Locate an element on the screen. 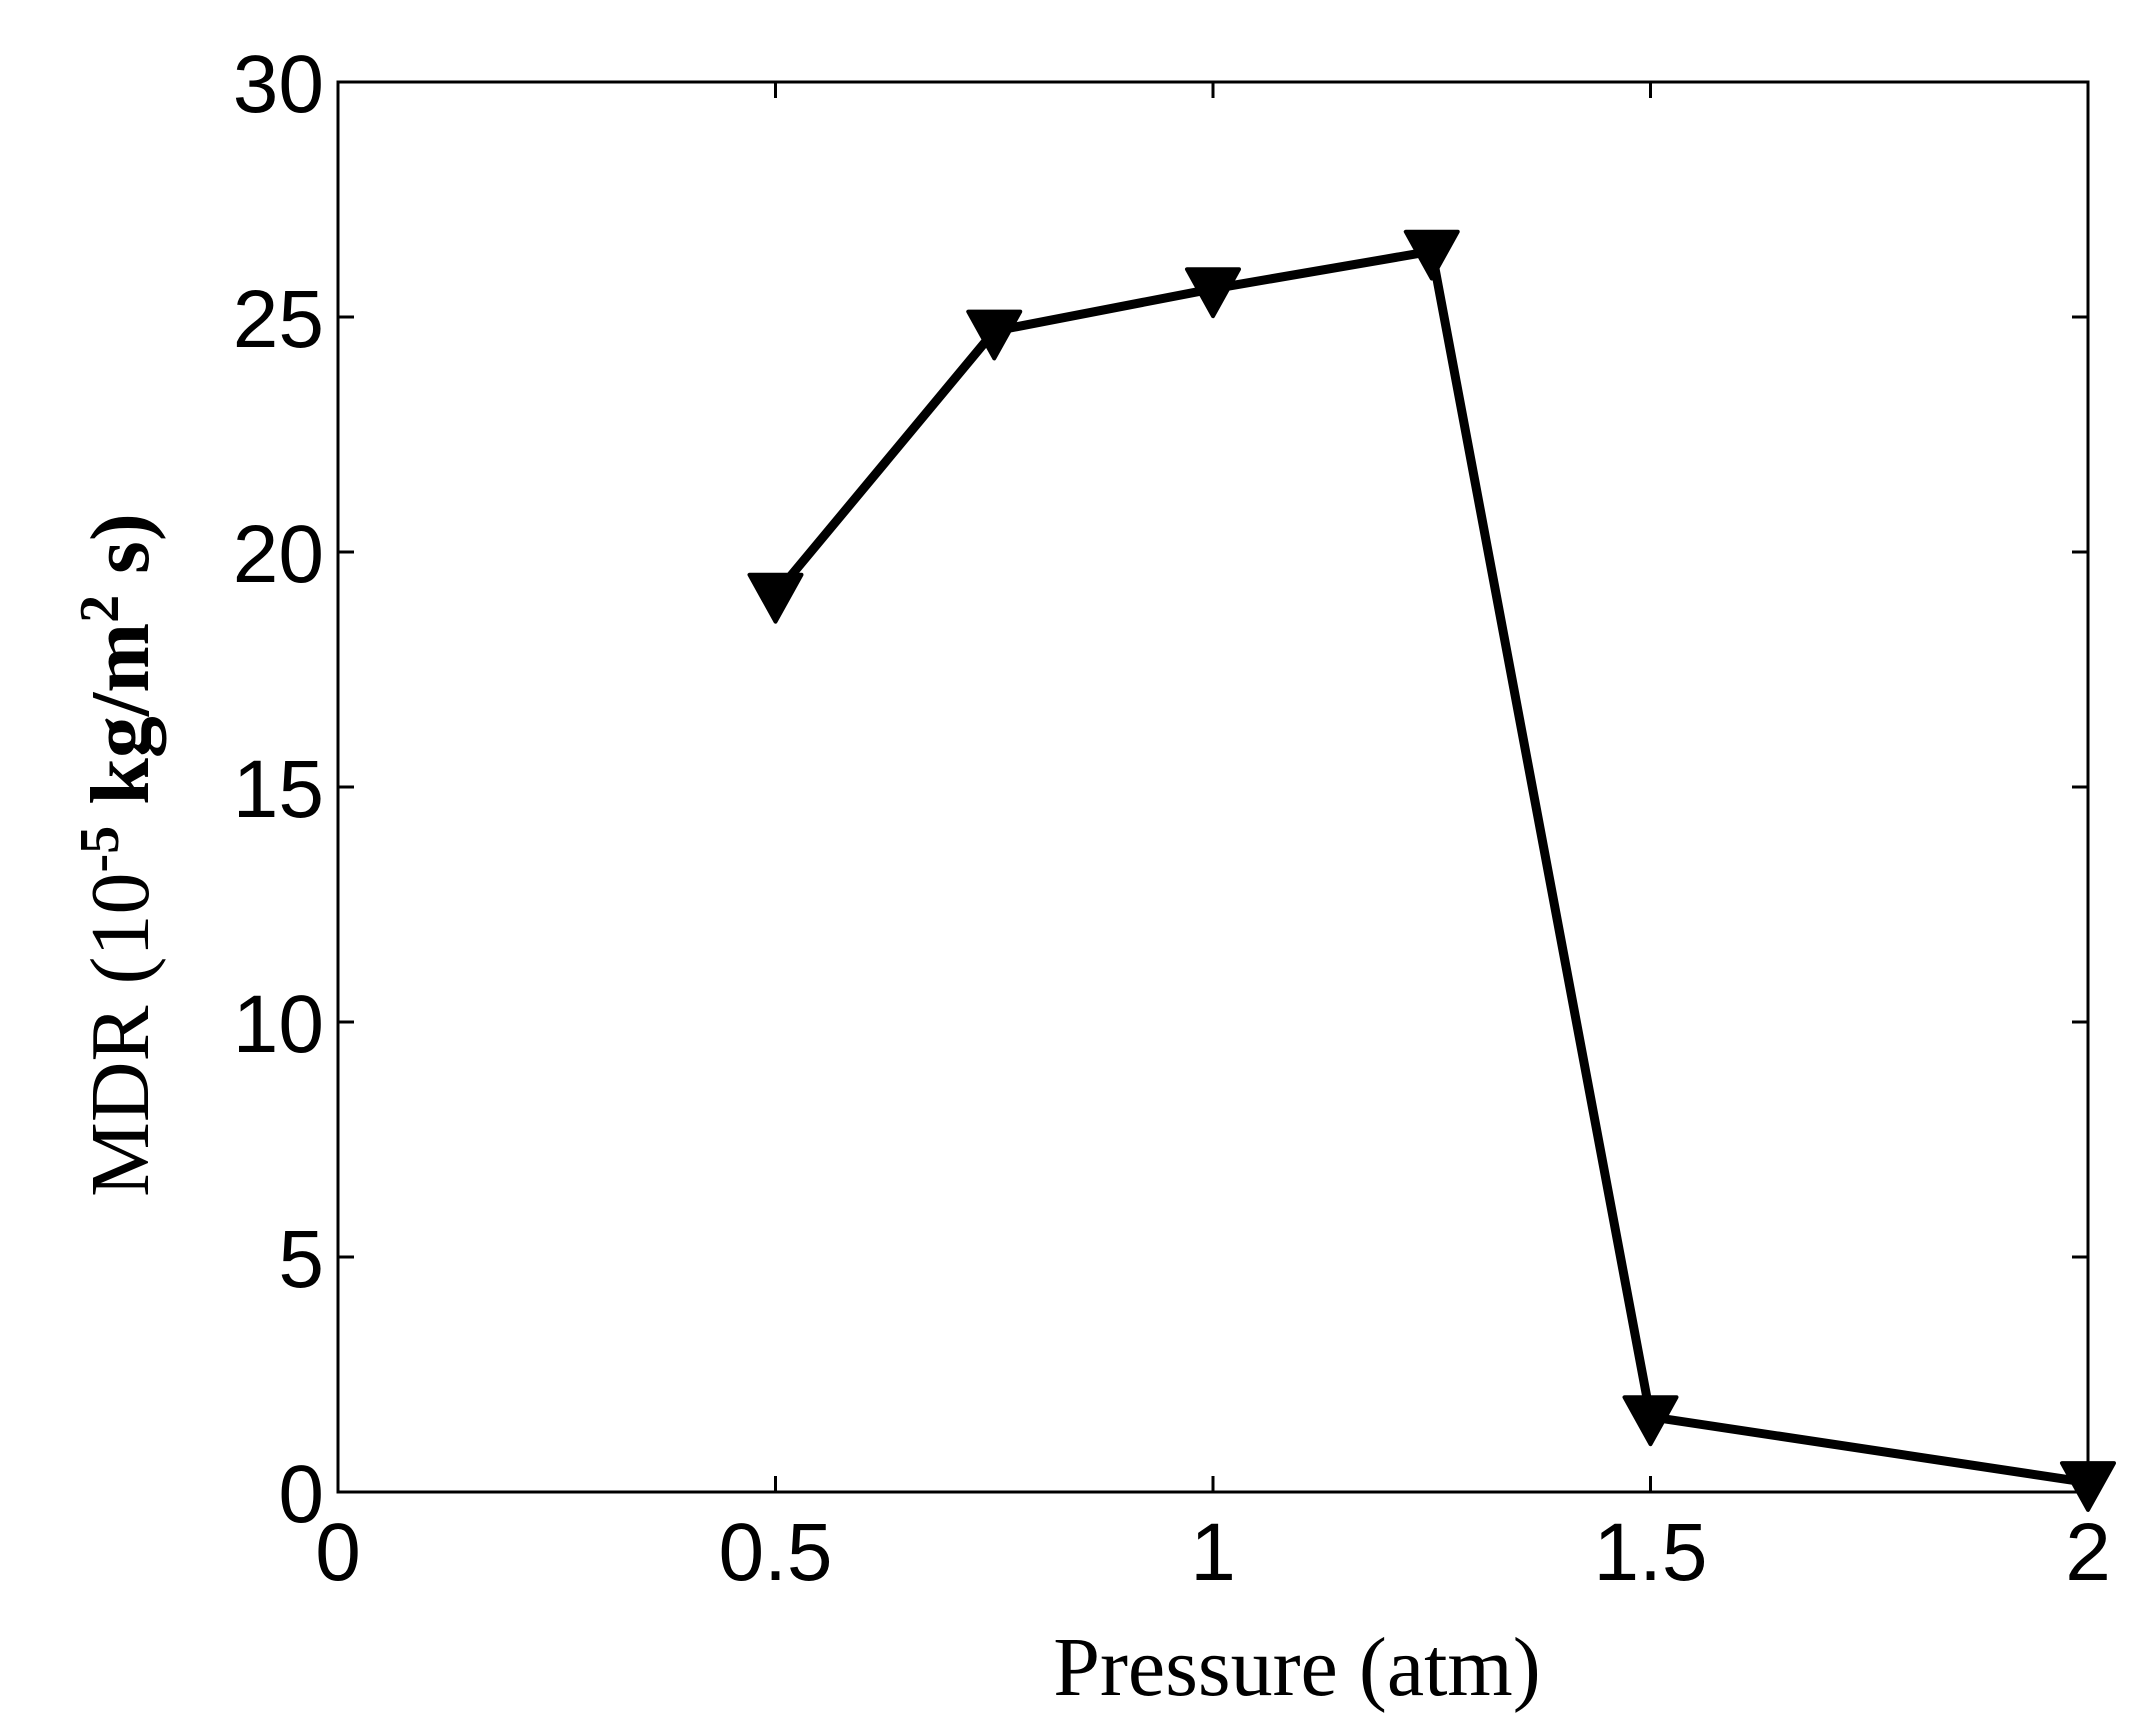 This screenshot has height=1719, width=2144. y-tick-label: 15 is located at coordinates (278, 789).